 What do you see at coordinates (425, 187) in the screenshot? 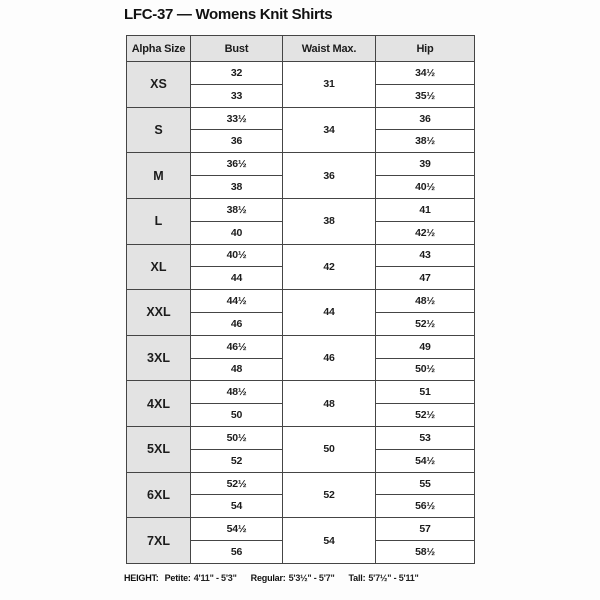
I see `hip-cell: 40½` at bounding box center [425, 187].